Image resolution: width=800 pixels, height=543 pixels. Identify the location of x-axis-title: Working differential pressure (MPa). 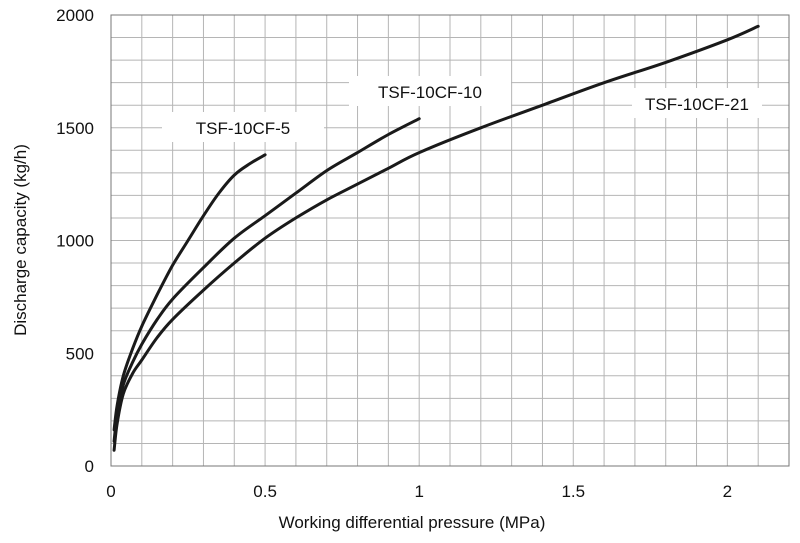
(412, 522).